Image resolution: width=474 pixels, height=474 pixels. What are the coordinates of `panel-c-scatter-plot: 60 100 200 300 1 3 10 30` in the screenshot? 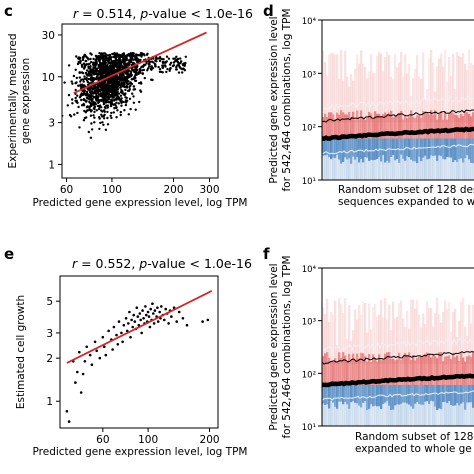 It's located at (131, 109).